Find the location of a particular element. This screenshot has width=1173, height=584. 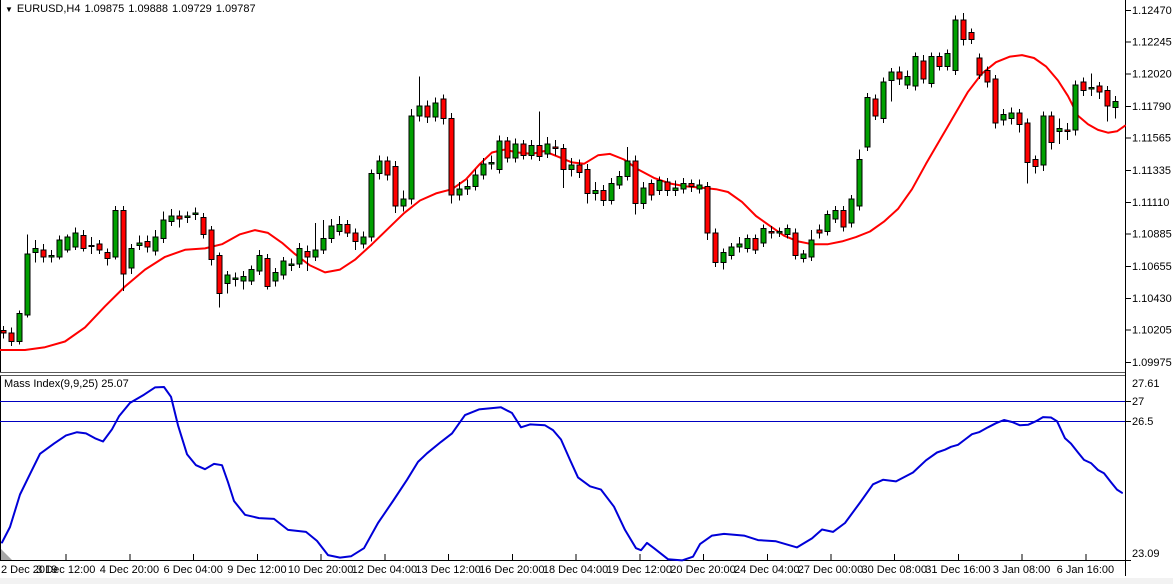

price-label: 1.11335 is located at coordinates (1151, 171).